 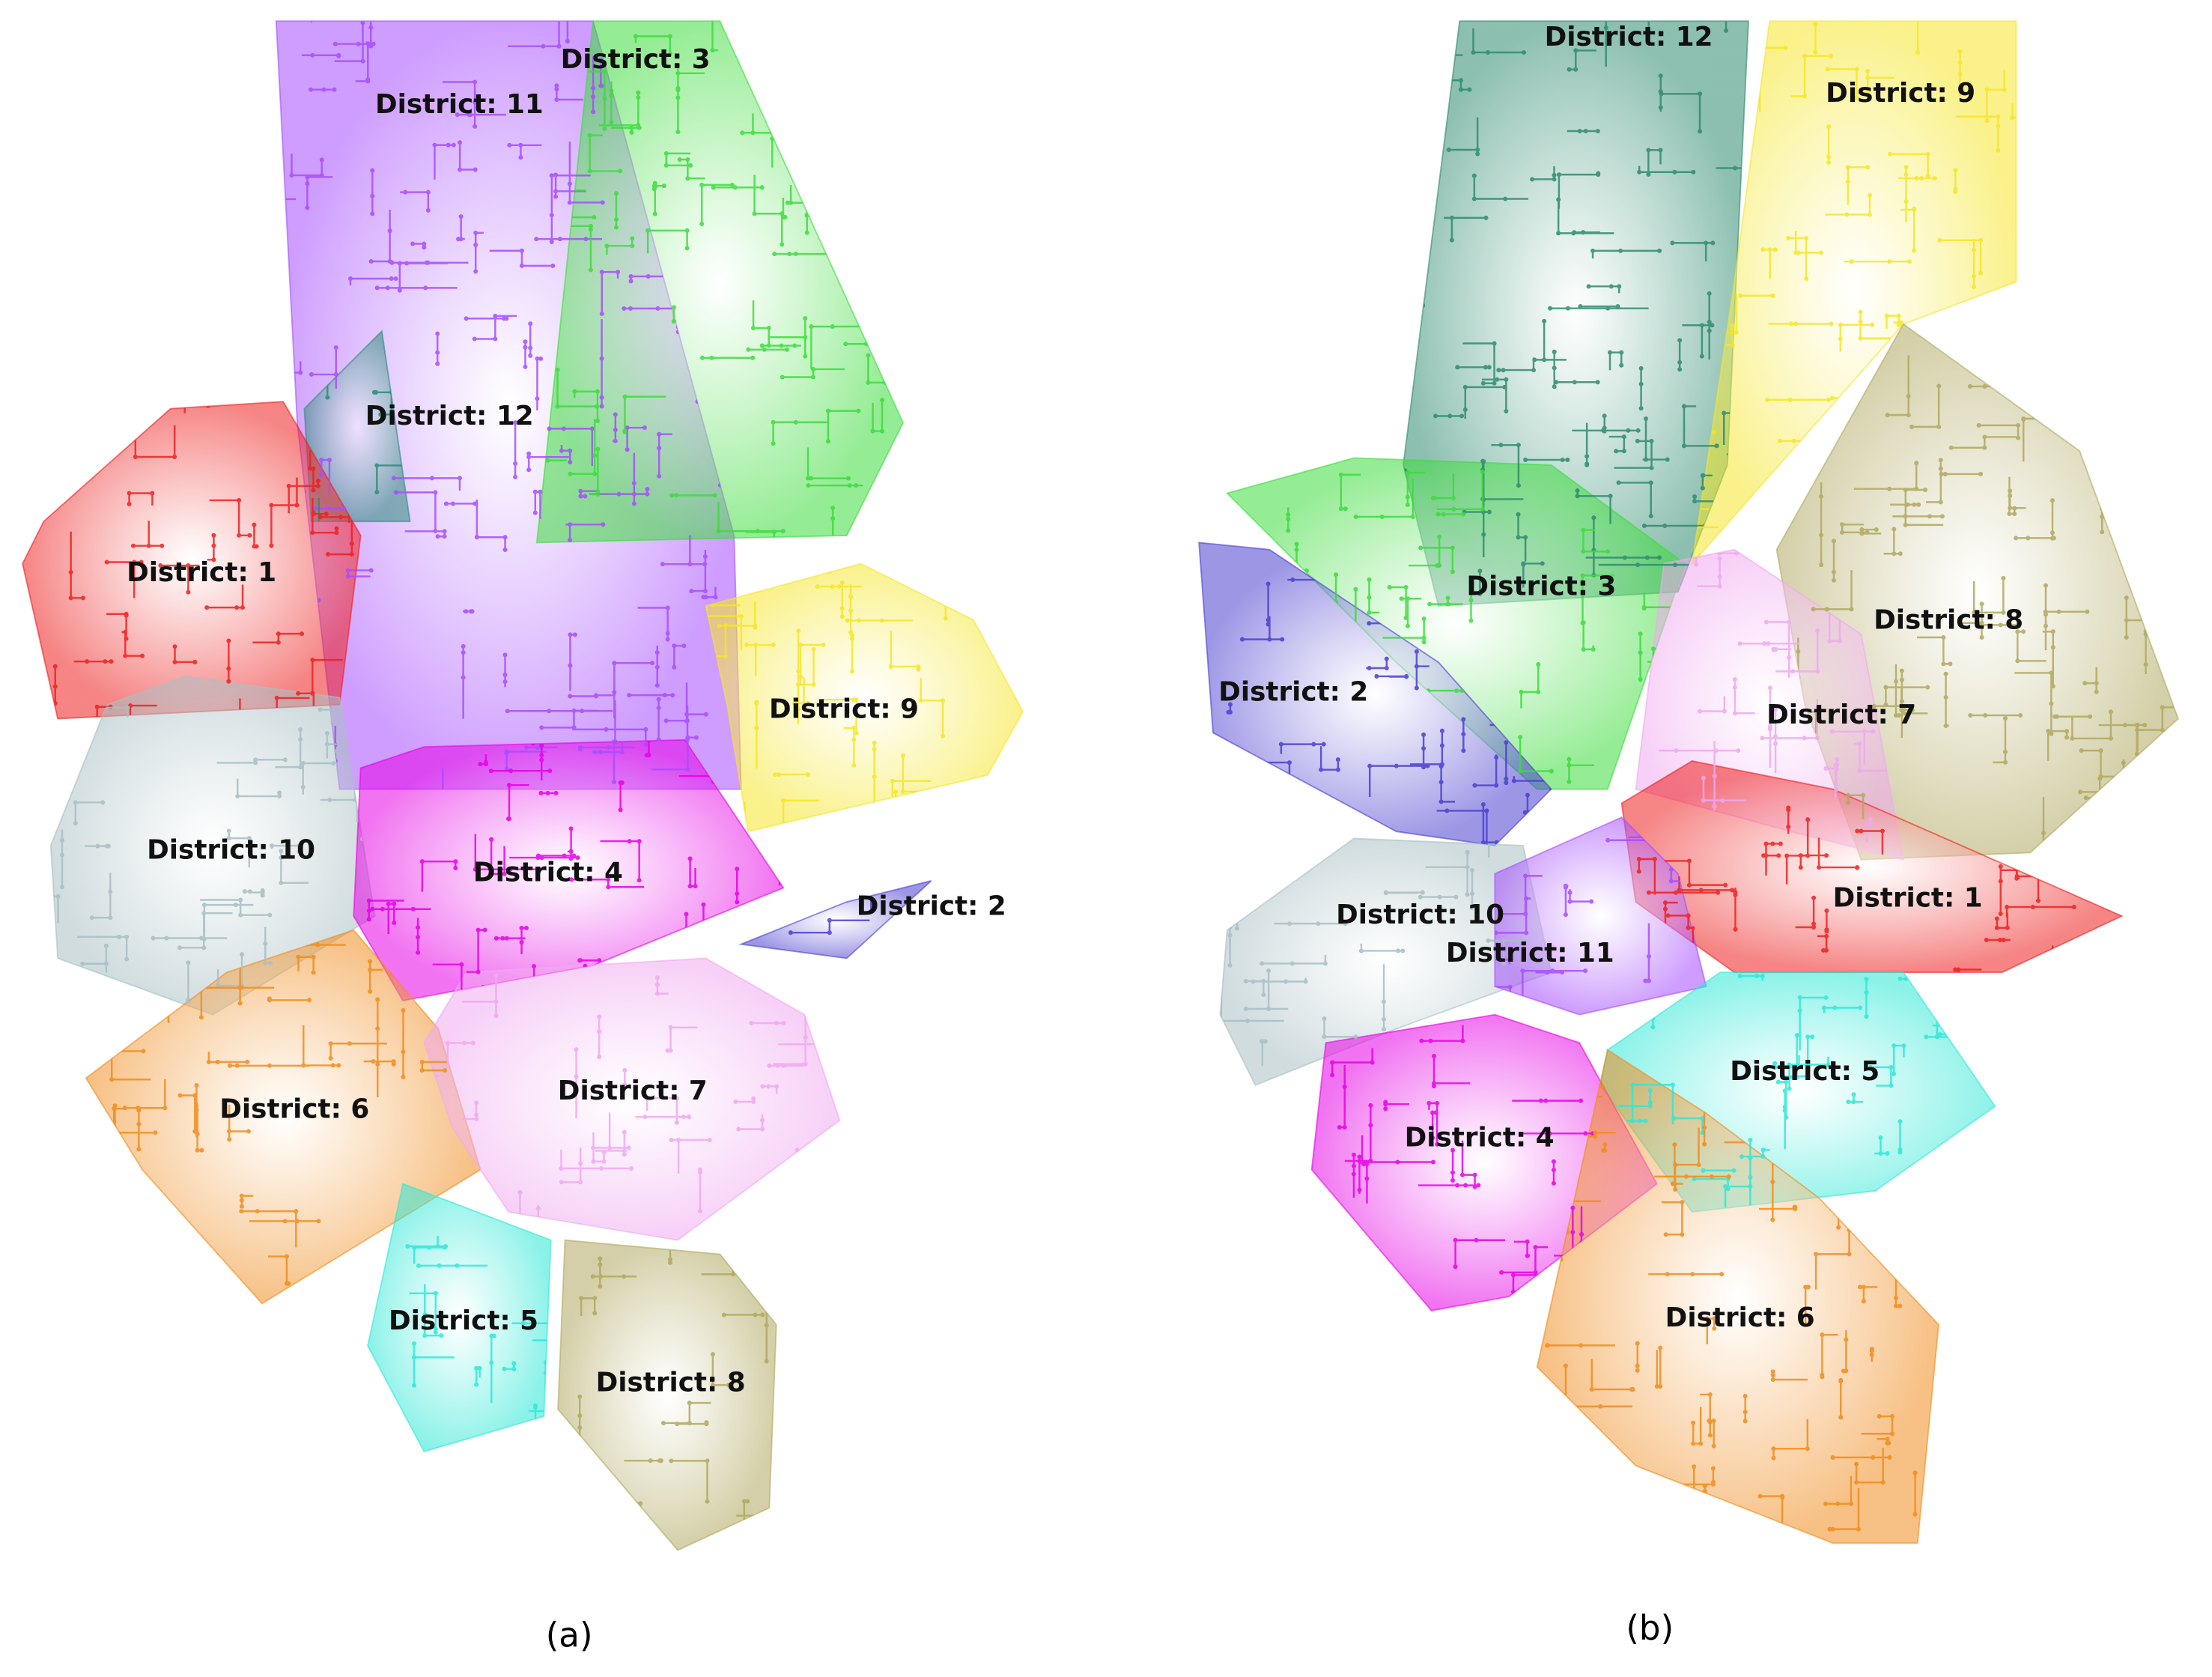 What do you see at coordinates (1841, 715) in the screenshot?
I see `district-label: District: 7` at bounding box center [1841, 715].